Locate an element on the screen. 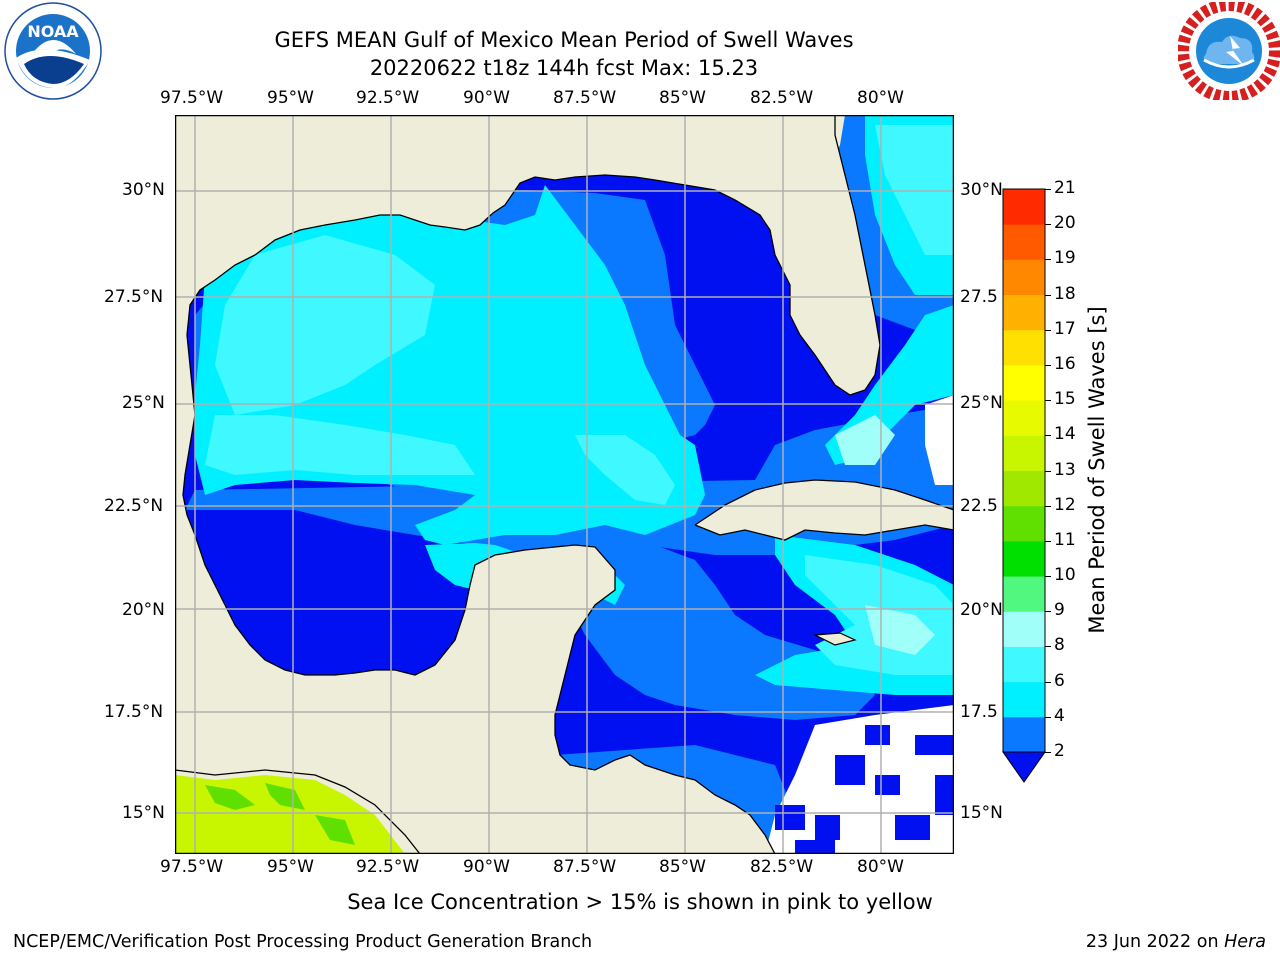 The width and height of the screenshot is (1280, 960). footer-date-text: 23 Jun 2022 on is located at coordinates (1152, 942).